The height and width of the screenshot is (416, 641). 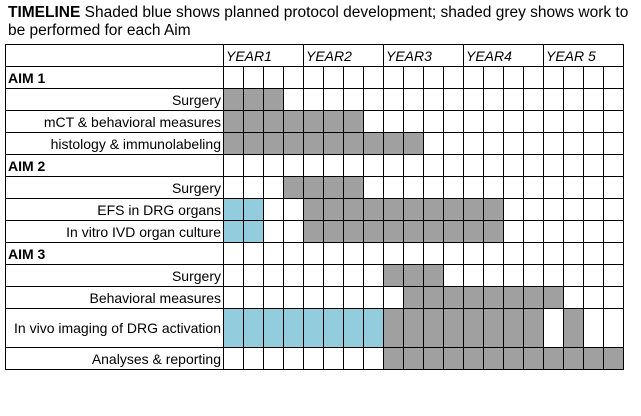 What do you see at coordinates (114, 77) in the screenshot?
I see `aim-title: AIM 1` at bounding box center [114, 77].